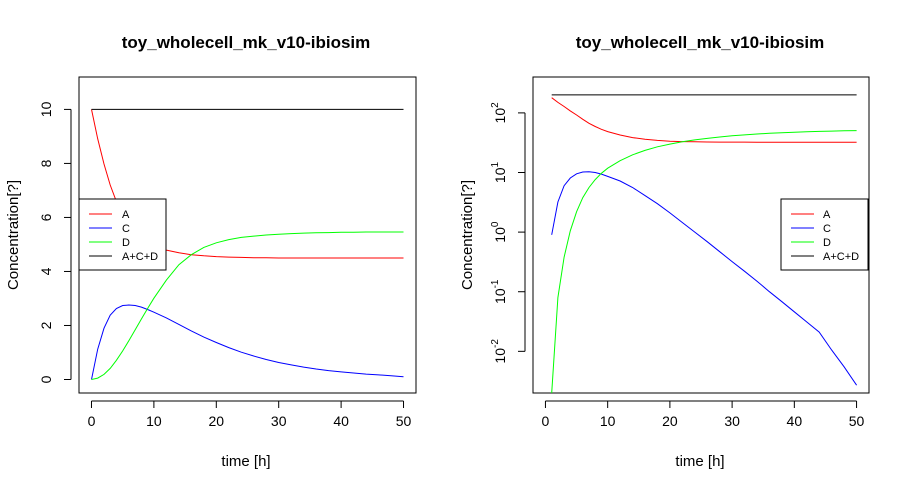  What do you see at coordinates (499, 172) in the screenshot?
I see `y-tick-label: 101` at bounding box center [499, 172].